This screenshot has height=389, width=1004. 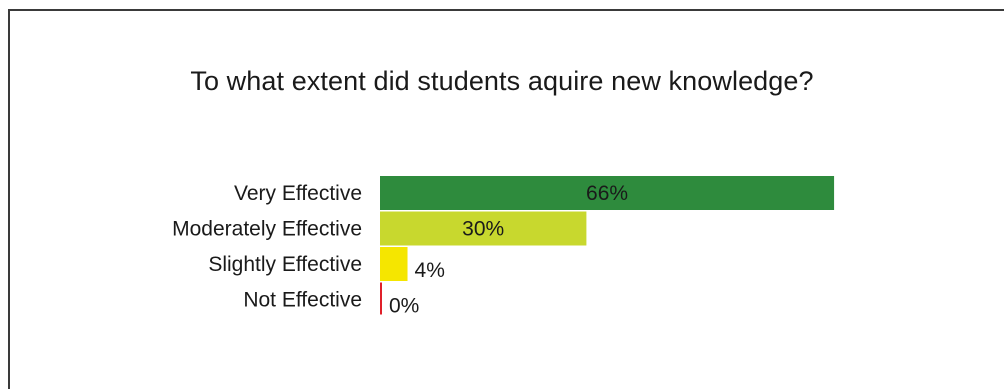 I want to click on value-label-4: 0%, so click(x=404, y=306).